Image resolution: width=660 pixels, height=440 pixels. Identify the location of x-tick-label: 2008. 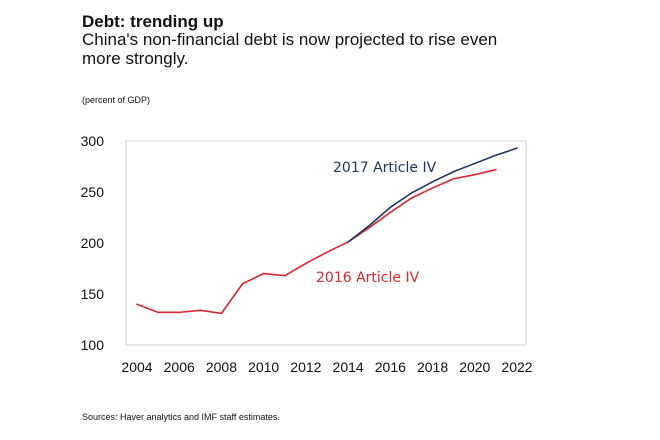
(221, 367).